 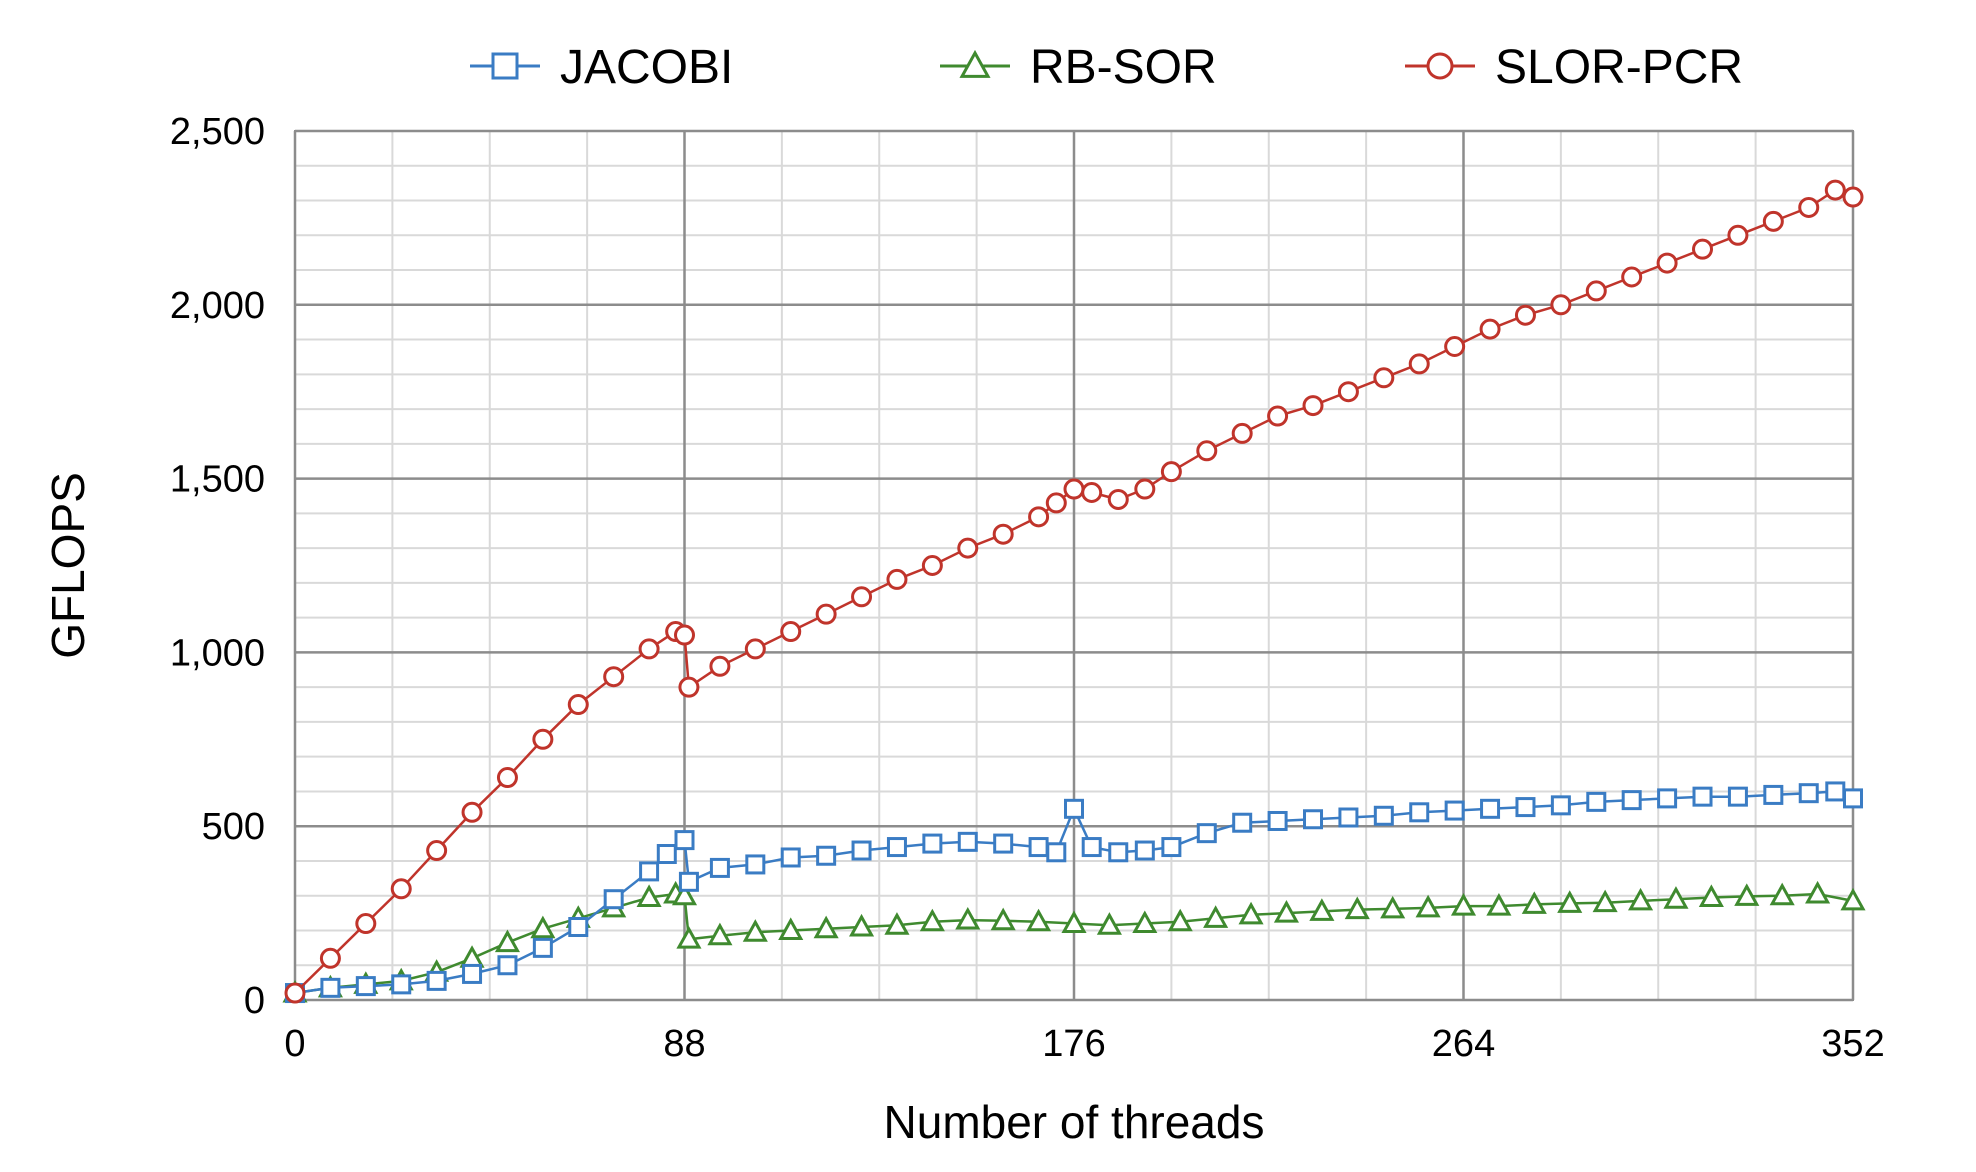 I want to click on x-axis-title: Number of threads, so click(x=1074, y=1122).